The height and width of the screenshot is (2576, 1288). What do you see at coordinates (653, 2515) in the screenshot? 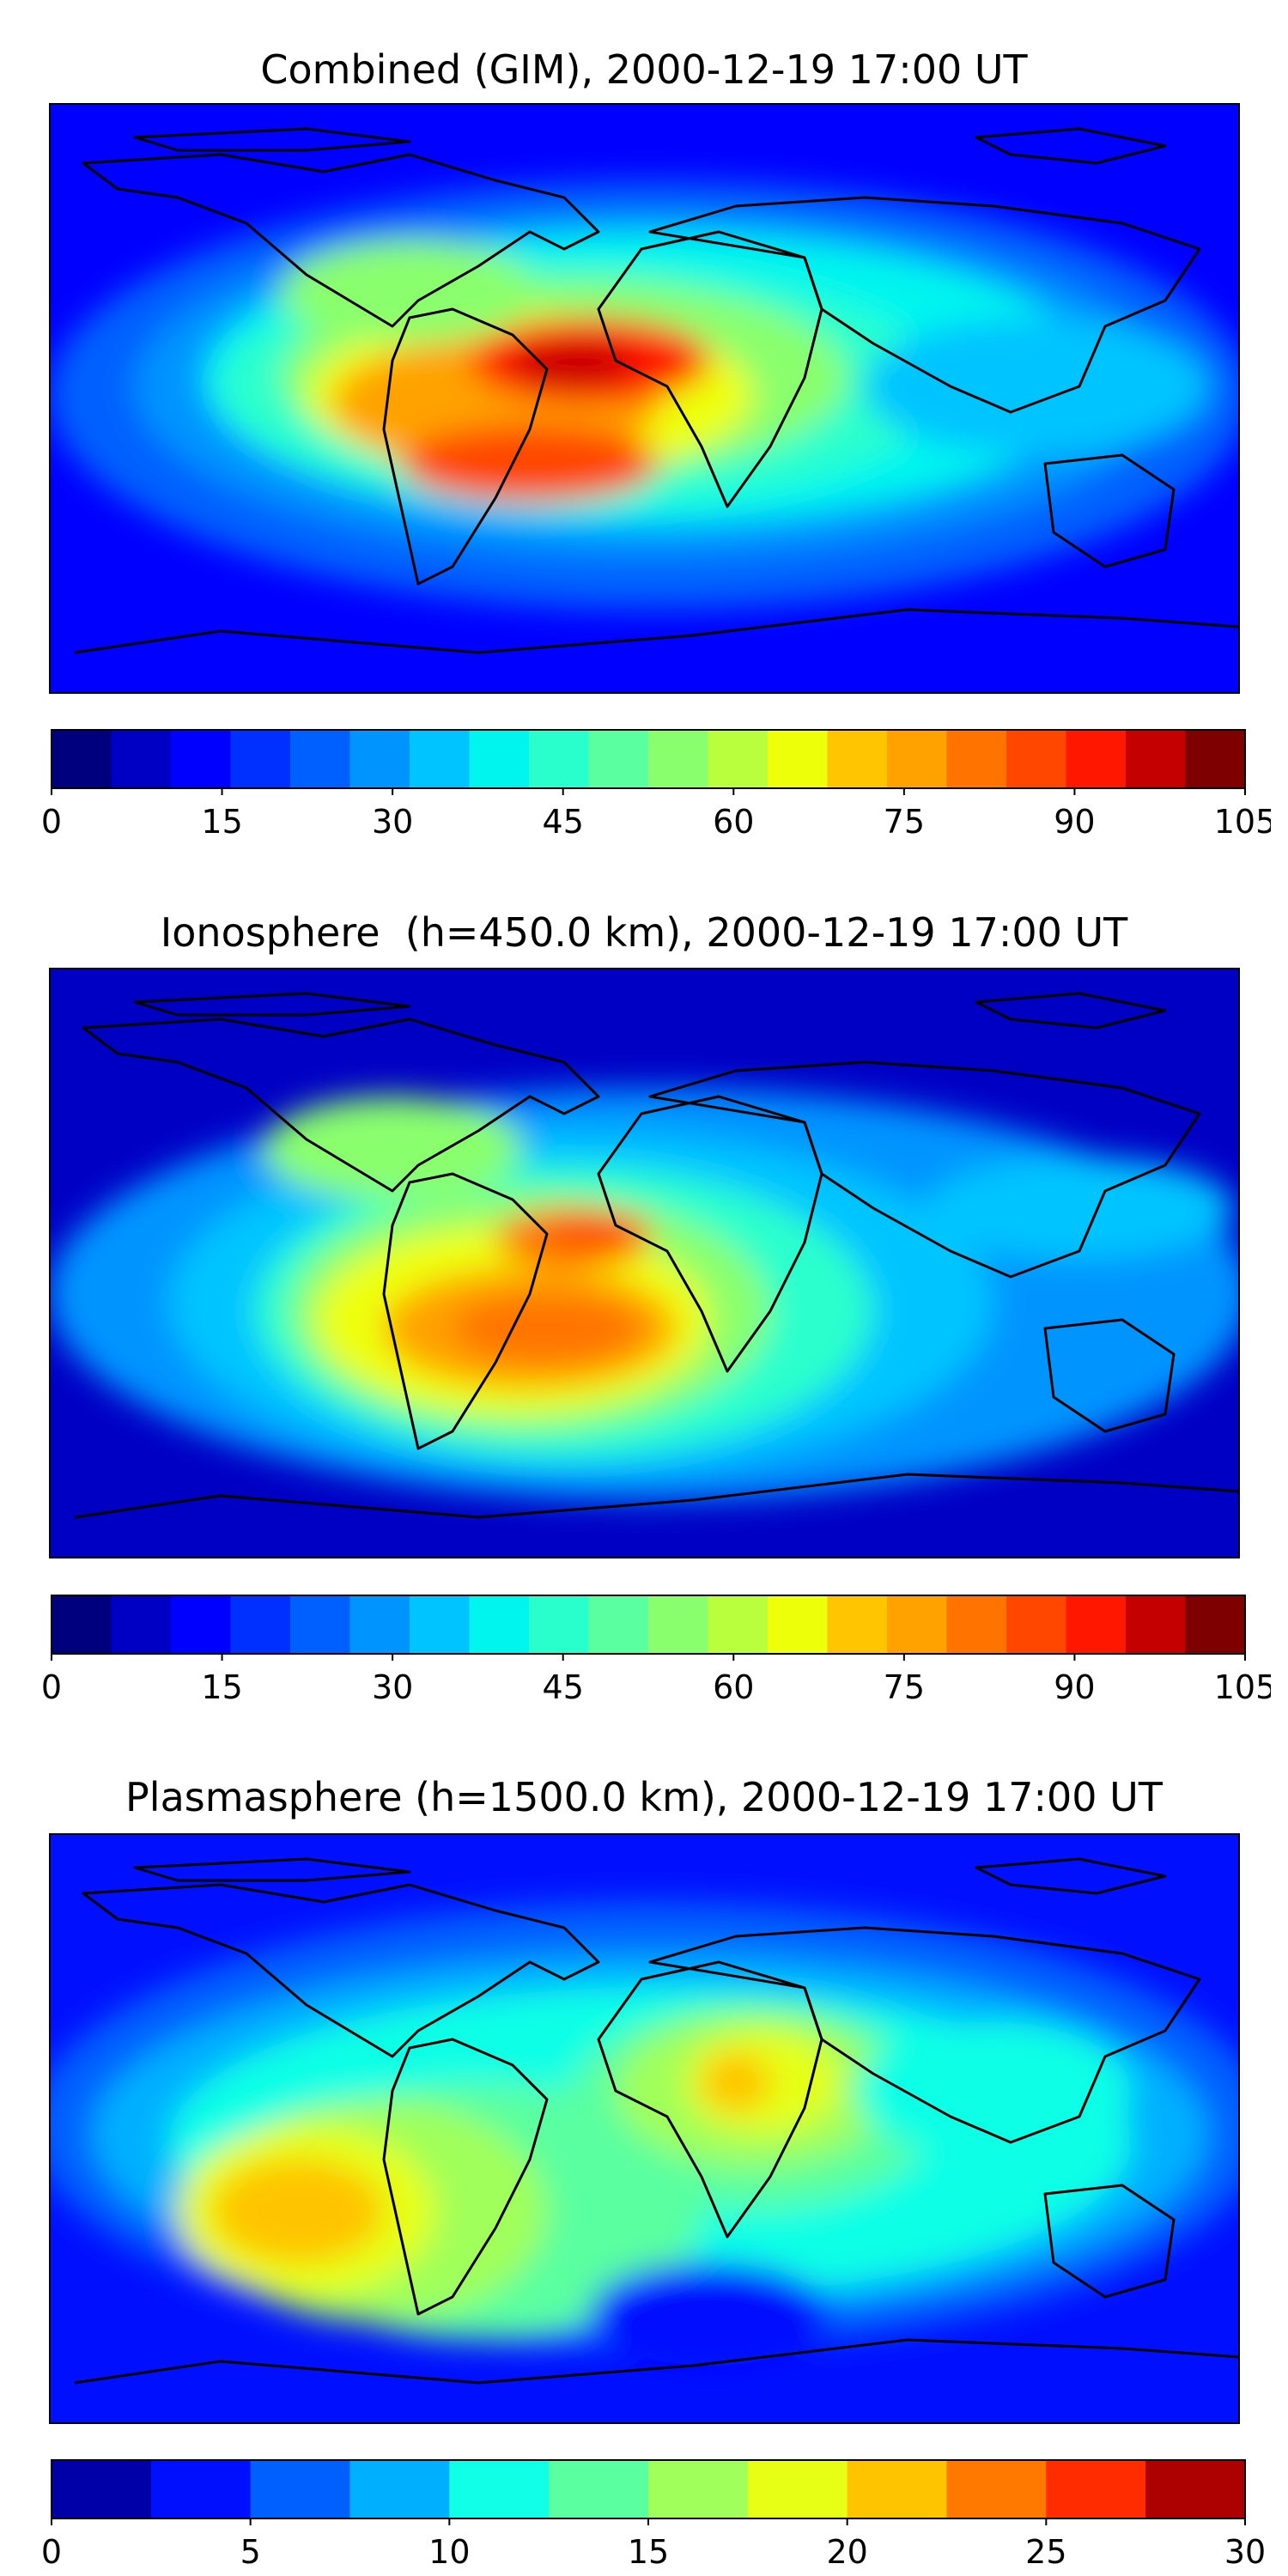
I see `colorbar: 0 5 10 15 20 25 30` at bounding box center [653, 2515].